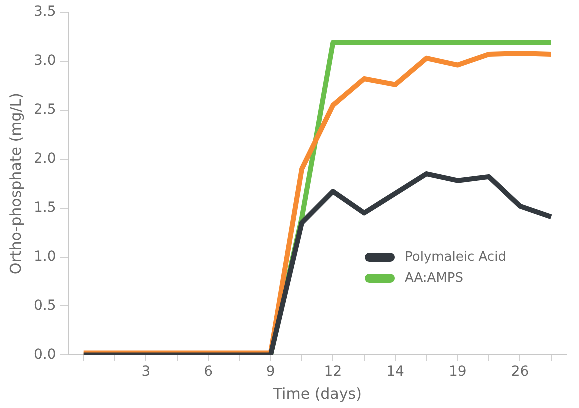 The image size is (579, 408). Describe the element at coordinates (520, 372) in the screenshot. I see `x-tick-label: 26` at that location.